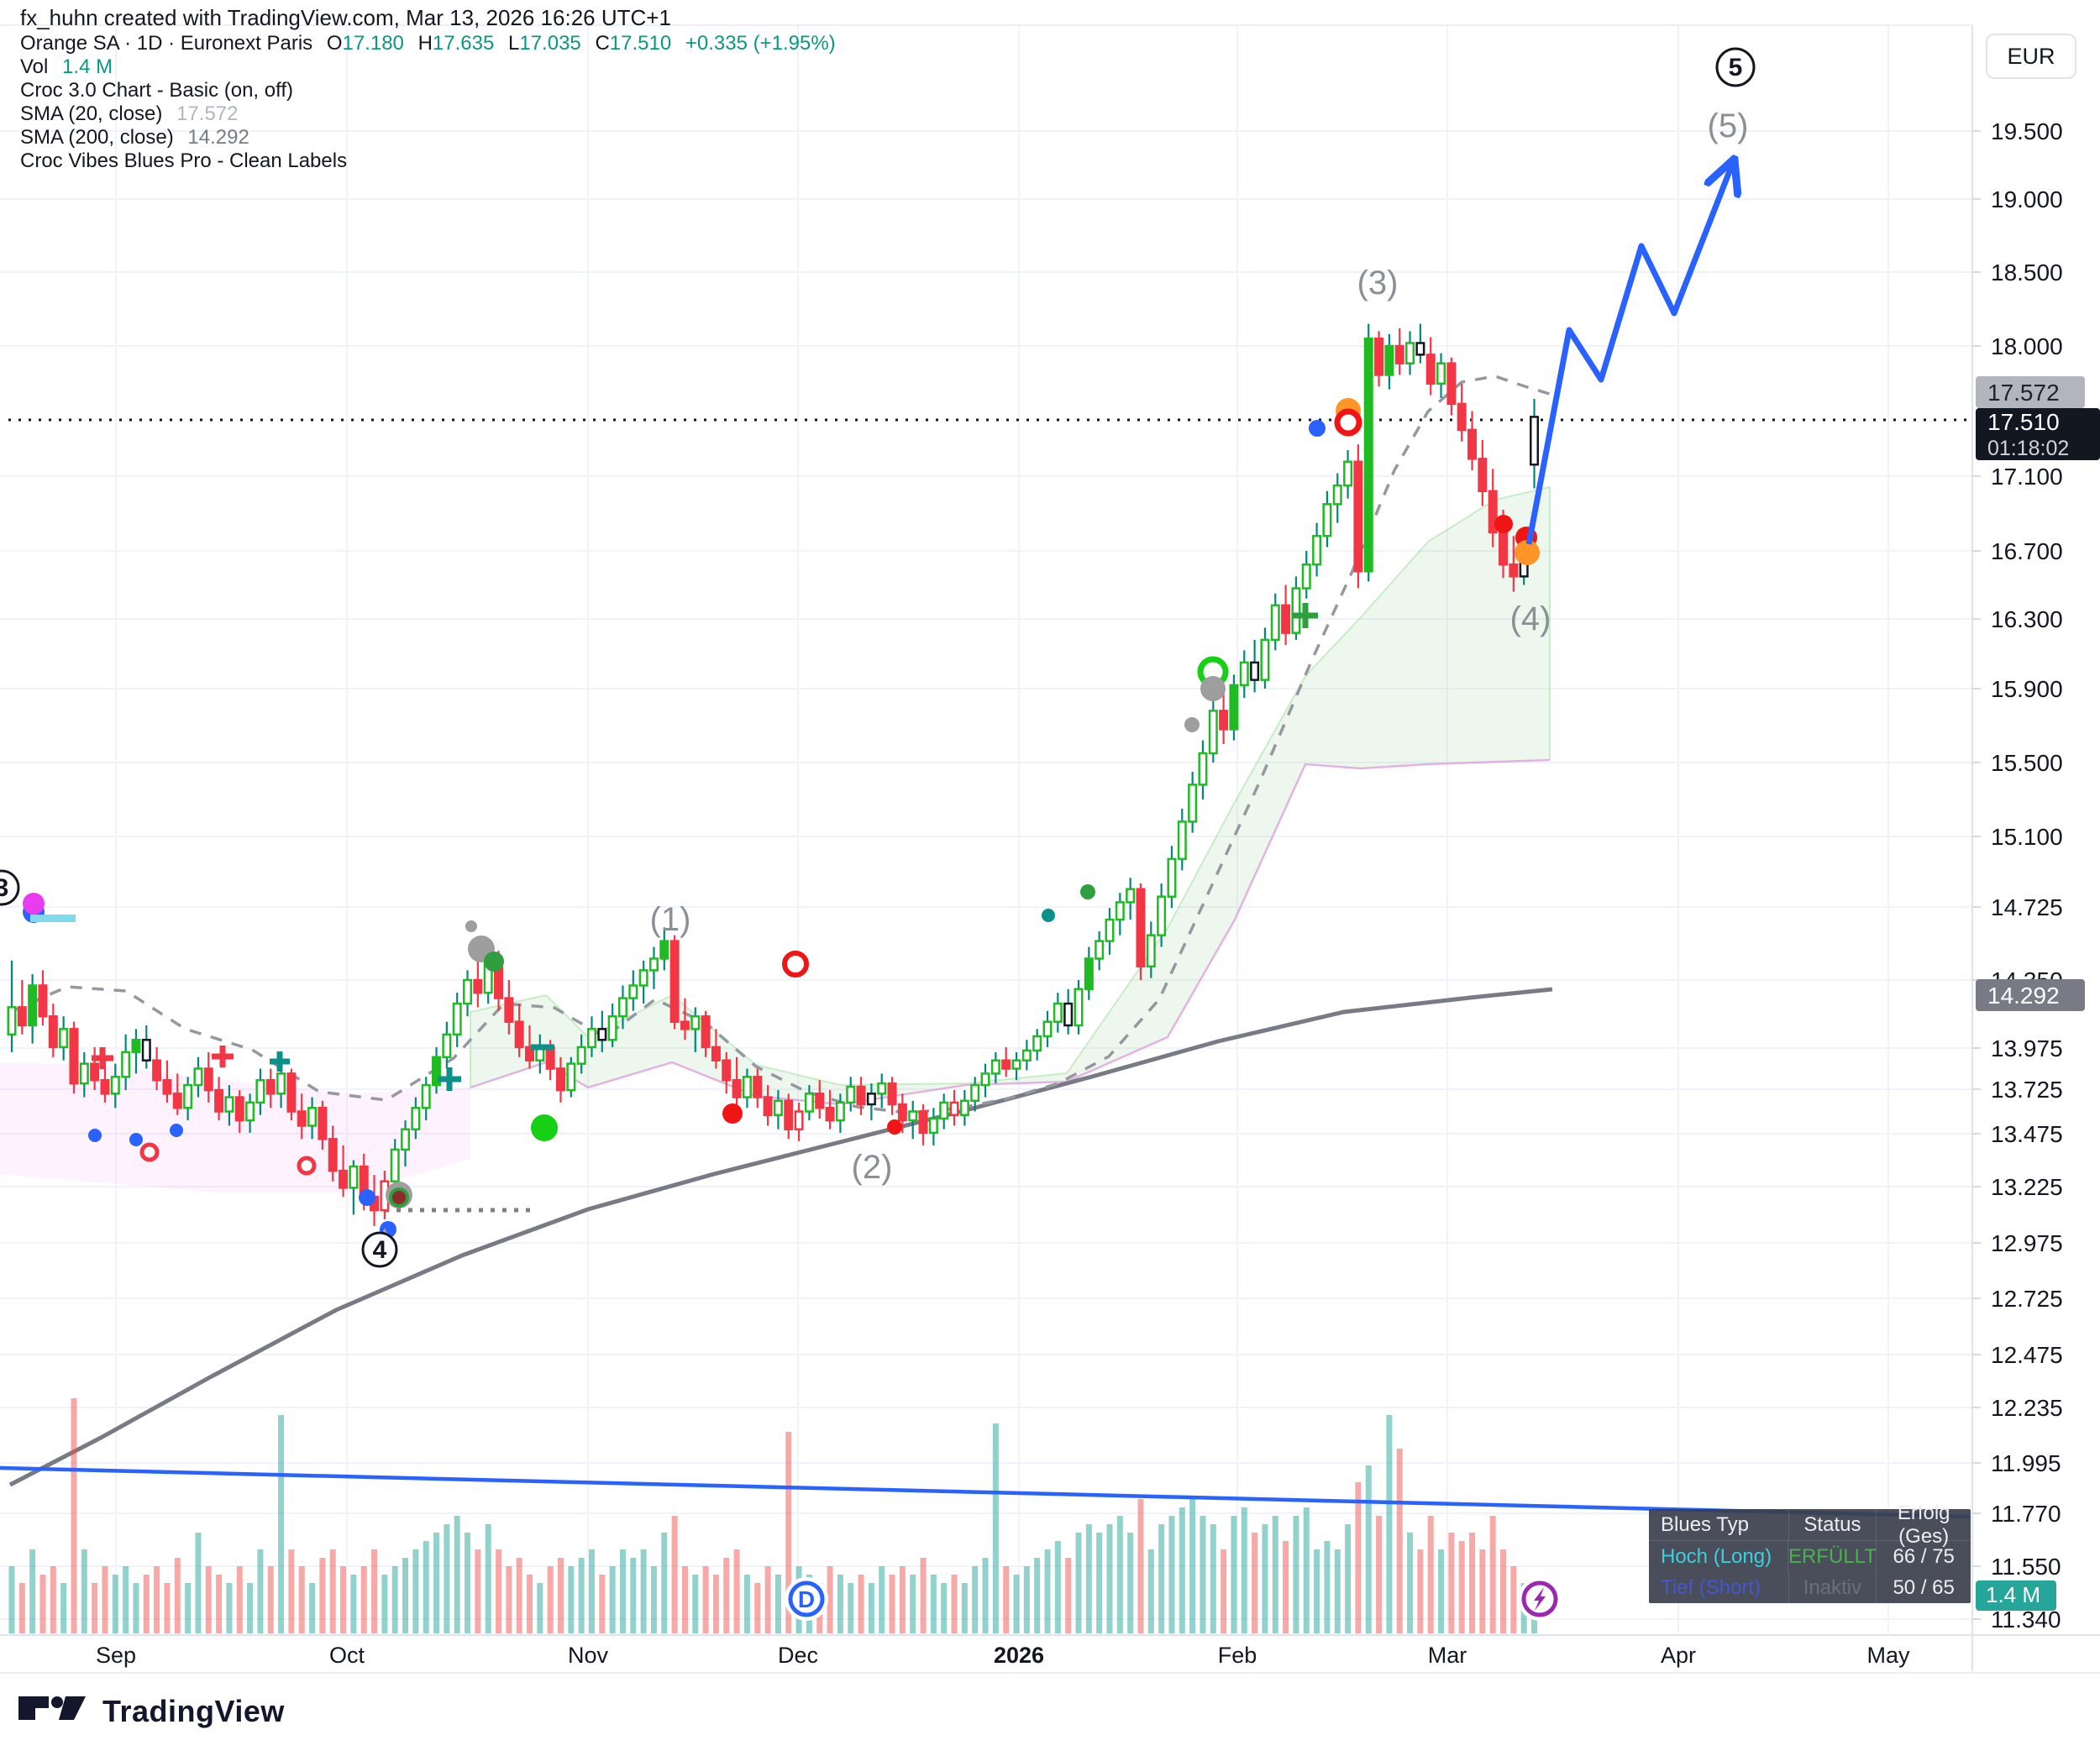  I want to click on price-tick: 12.235, so click(2027, 1408).